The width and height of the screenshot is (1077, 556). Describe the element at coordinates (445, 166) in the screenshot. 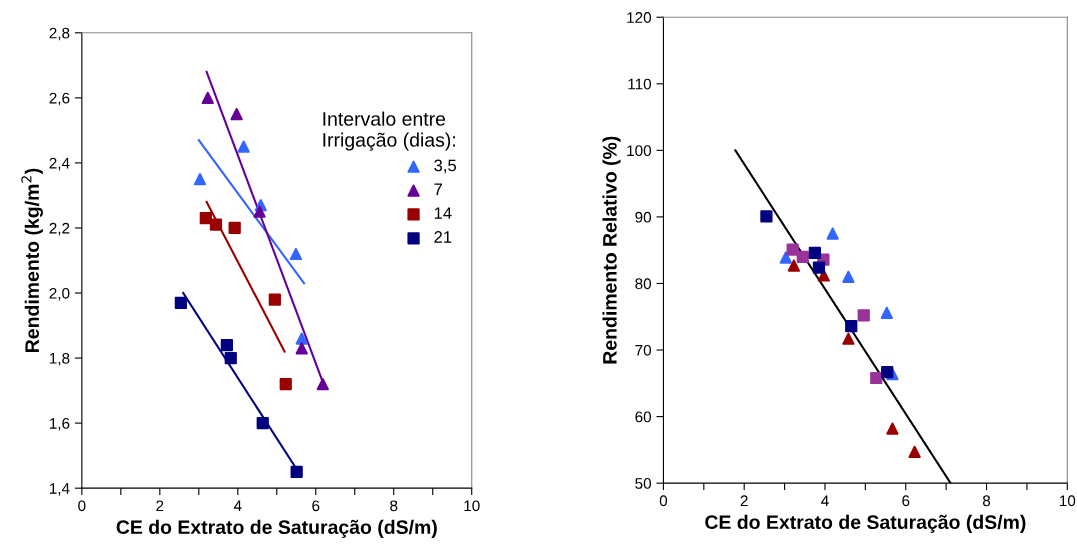

I see `legend-label: 3,5` at that location.